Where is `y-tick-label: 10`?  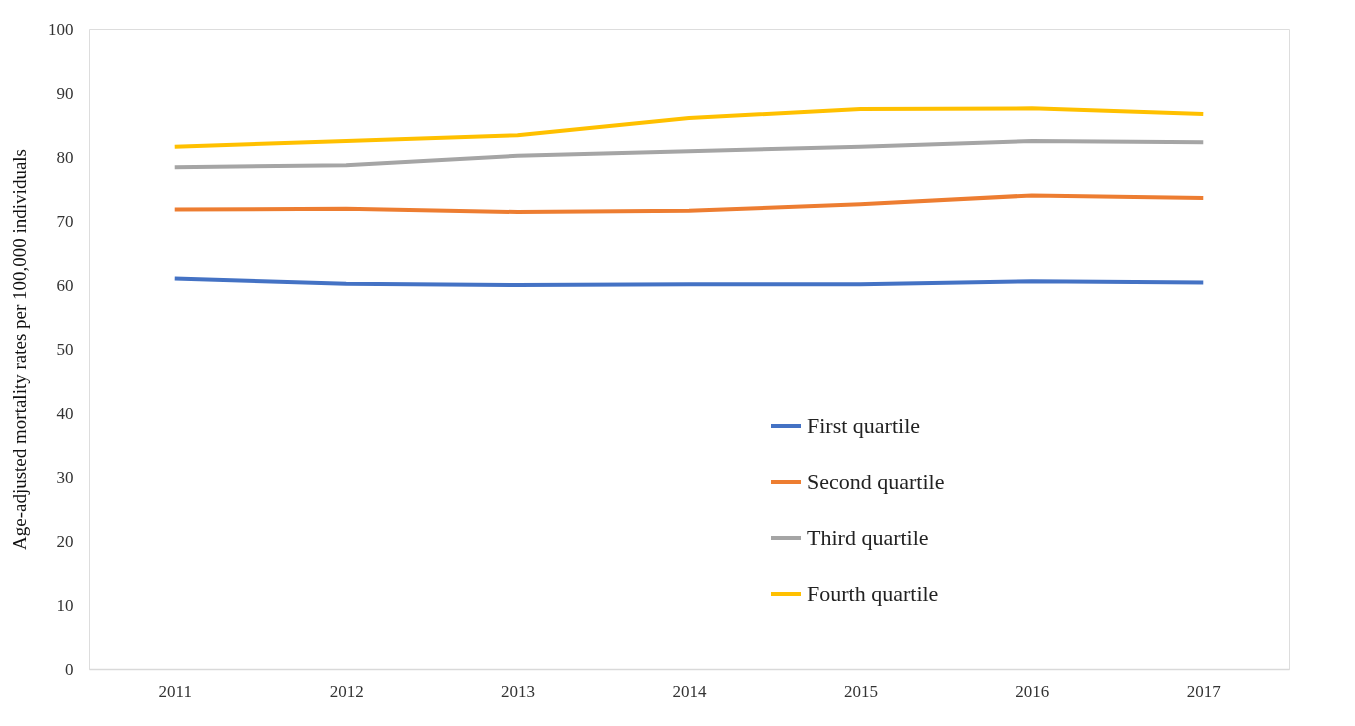 y-tick-label: 10 is located at coordinates (65, 605).